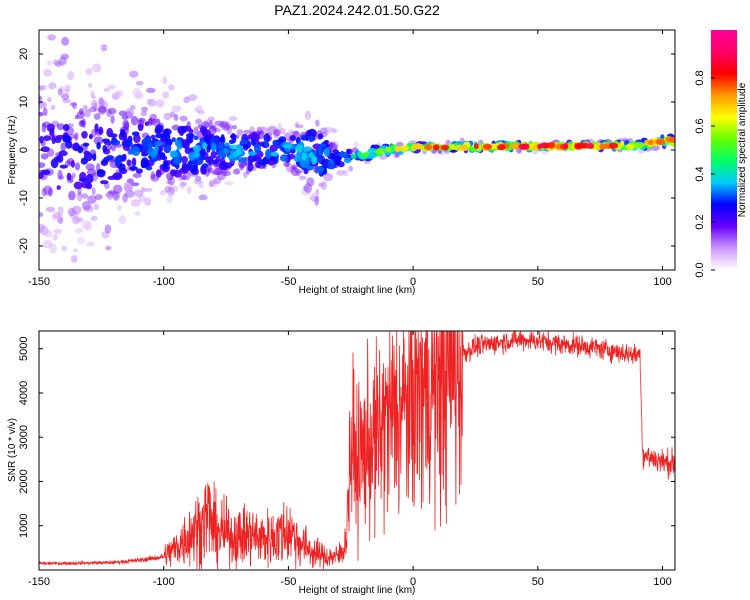  What do you see at coordinates (700, 173) in the screenshot?
I see `colorbar-tick-label: 0.4` at bounding box center [700, 173].